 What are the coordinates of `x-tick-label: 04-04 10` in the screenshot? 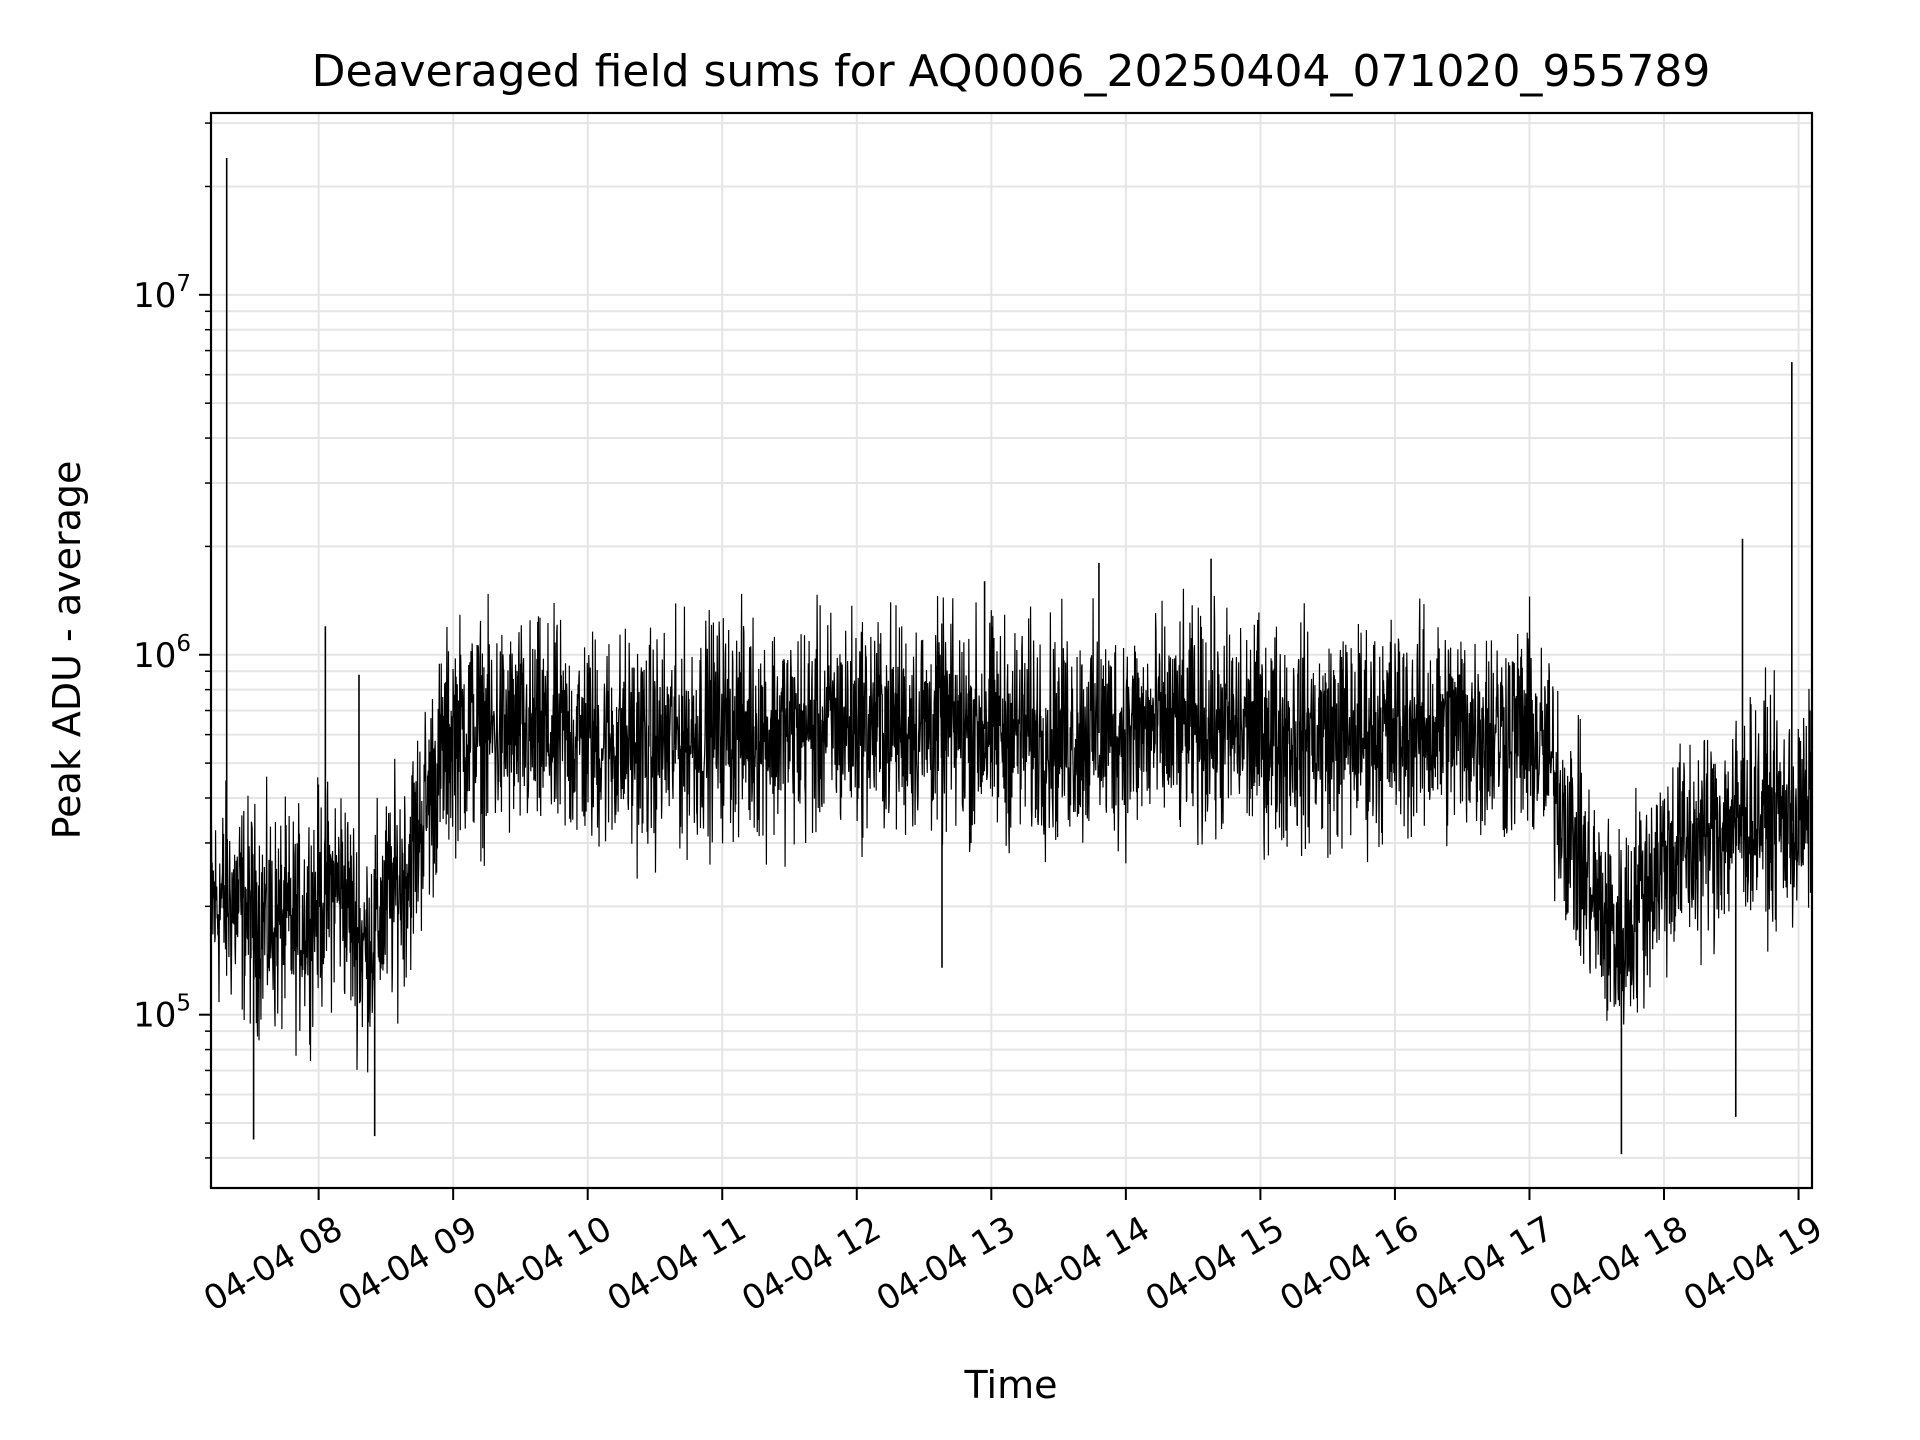 It's located at (542, 1264).